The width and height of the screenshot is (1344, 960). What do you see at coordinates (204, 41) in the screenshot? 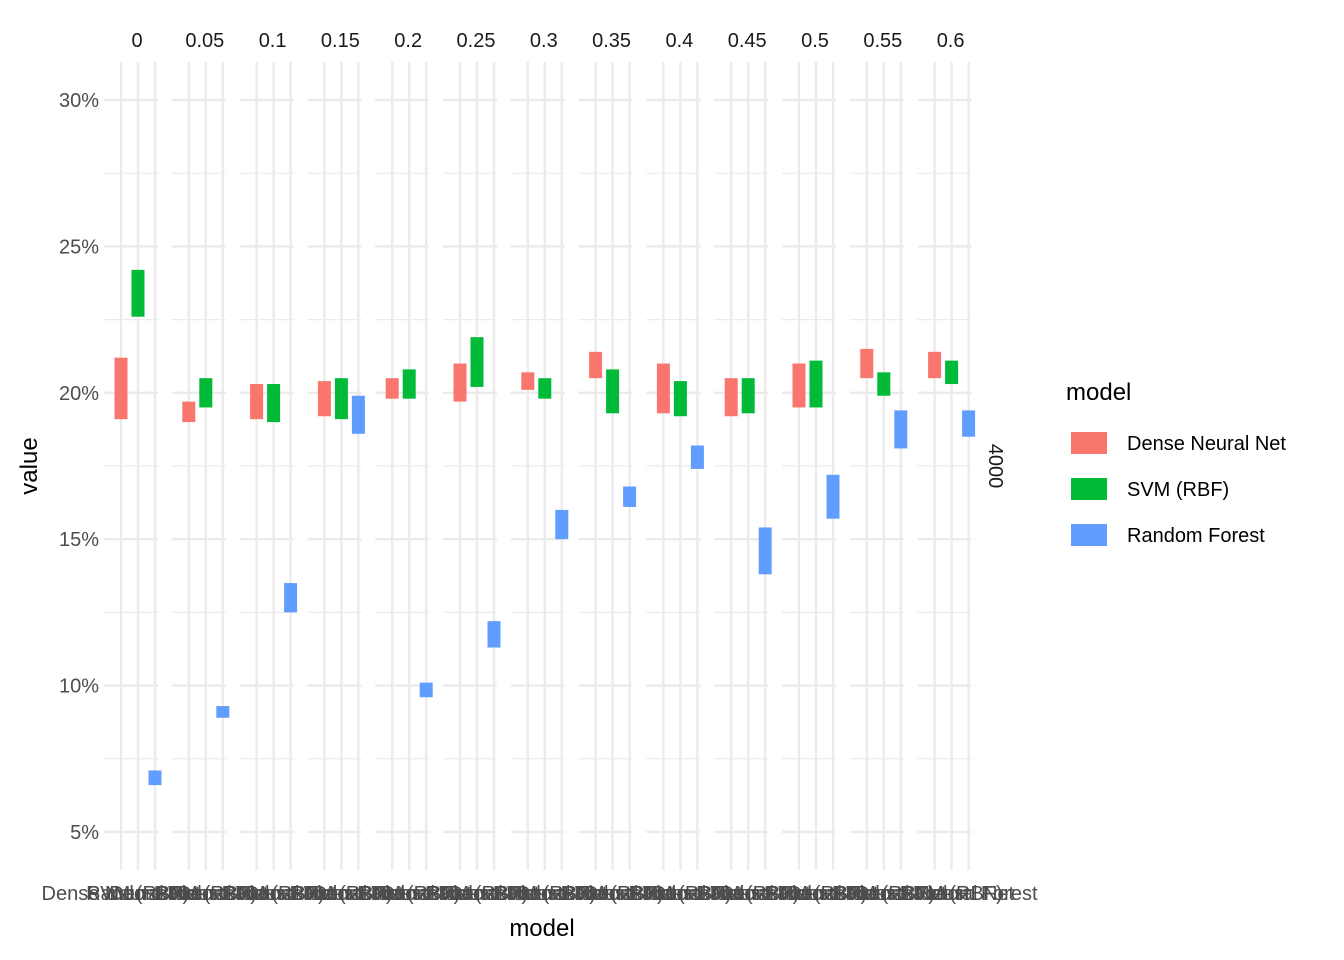
I see `facet-strip-label: 0.05` at bounding box center [204, 41].